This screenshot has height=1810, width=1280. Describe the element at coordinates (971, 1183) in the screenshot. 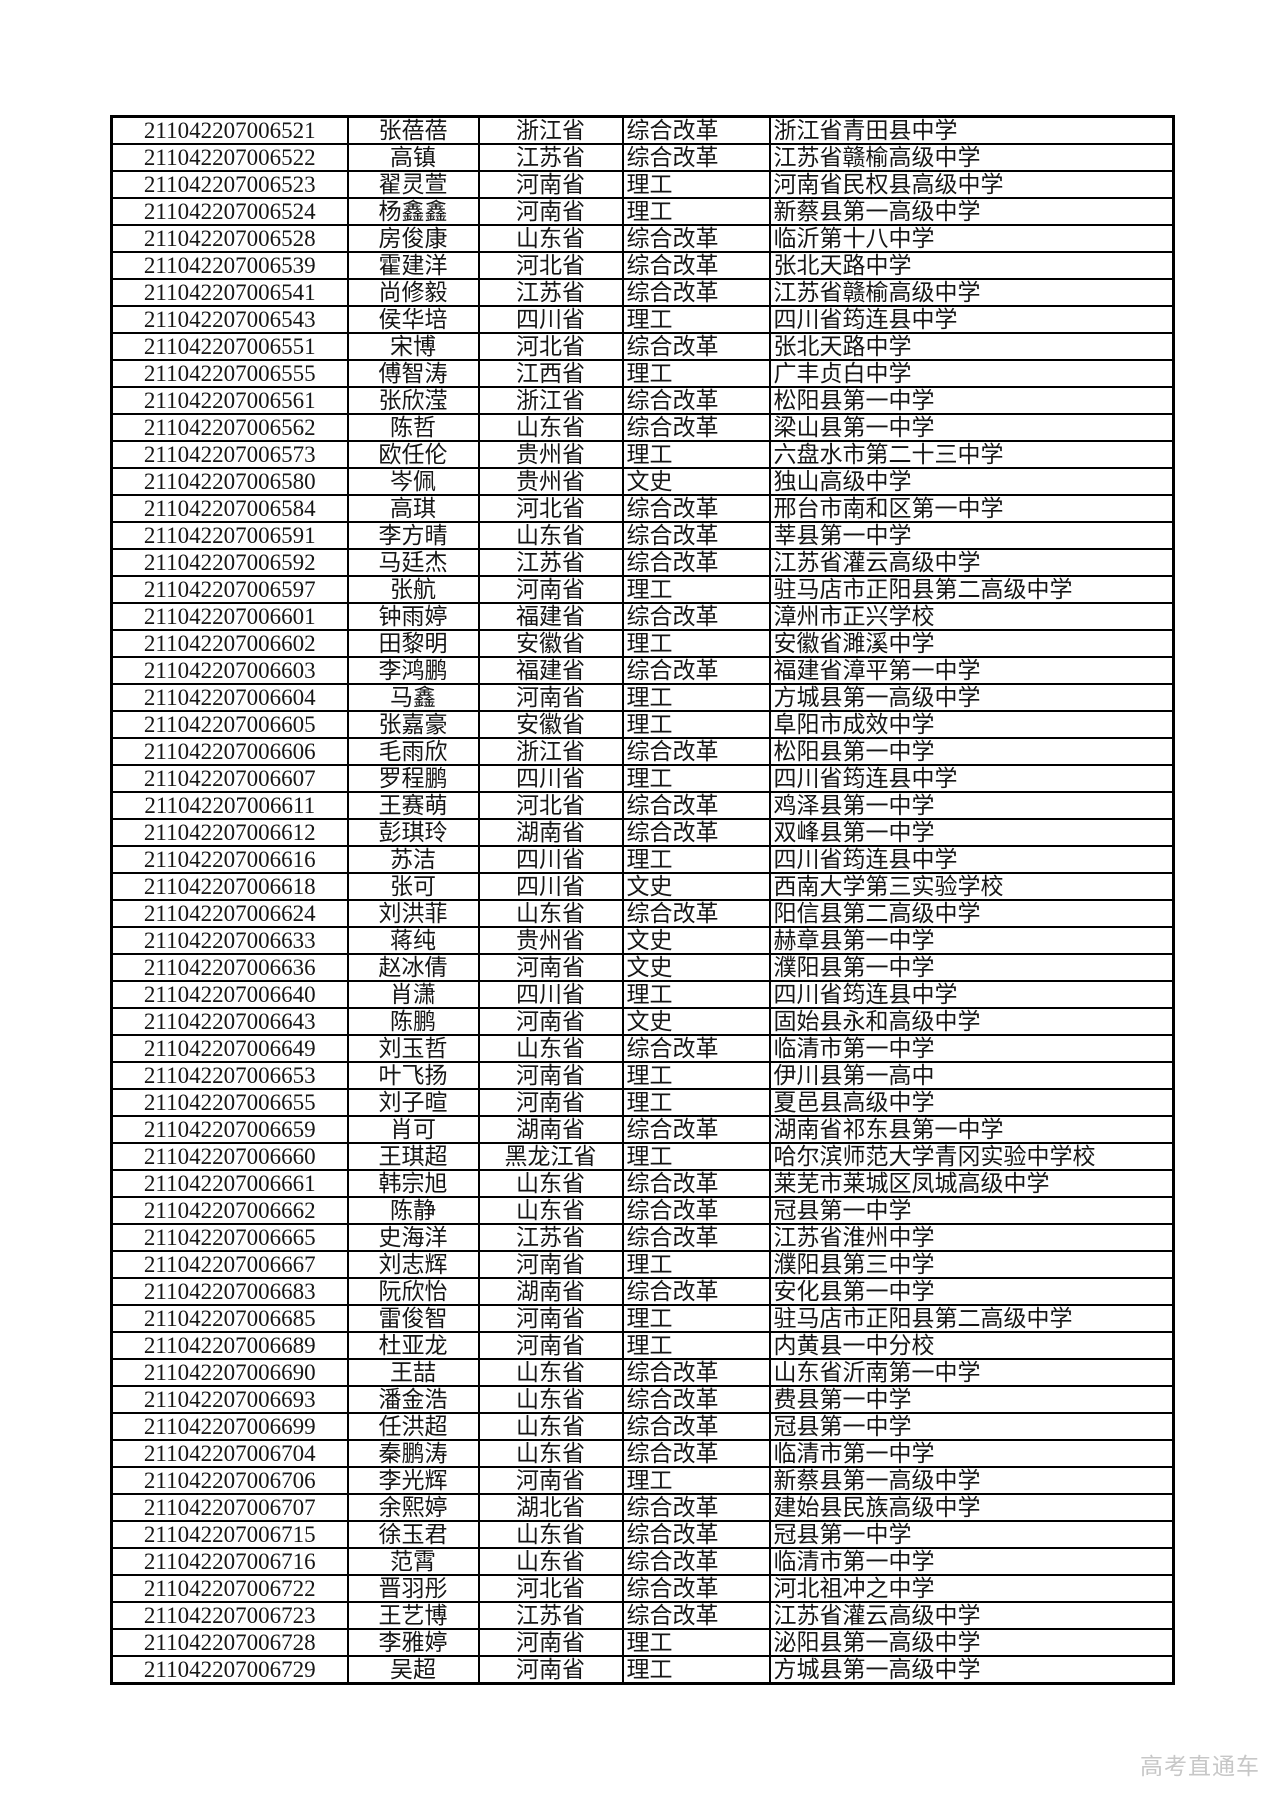

I see `cell-school: 莱芜市莱城区凤城高级中学` at that location.